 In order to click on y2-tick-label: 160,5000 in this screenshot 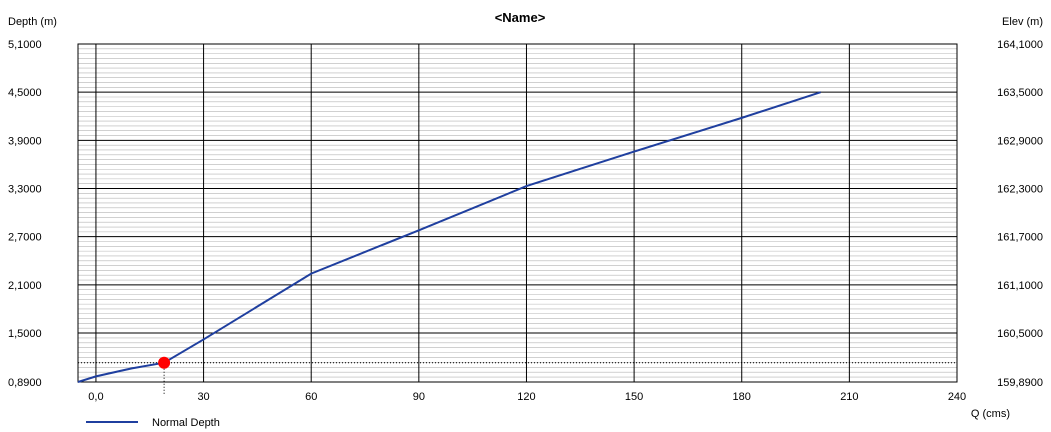, I will do `click(1020, 334)`.